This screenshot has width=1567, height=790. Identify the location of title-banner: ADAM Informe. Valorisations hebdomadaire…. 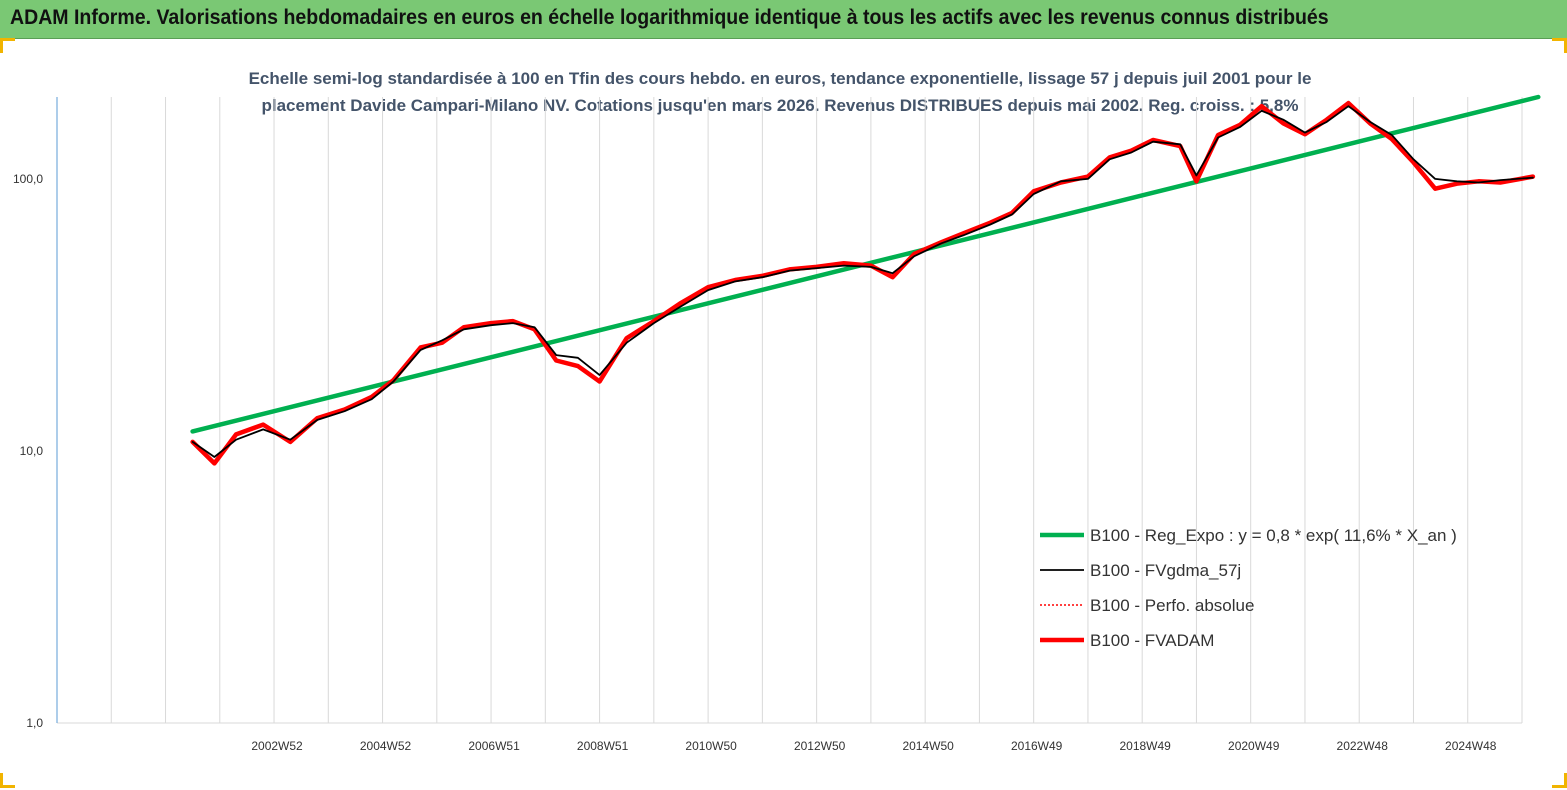
(783, 19).